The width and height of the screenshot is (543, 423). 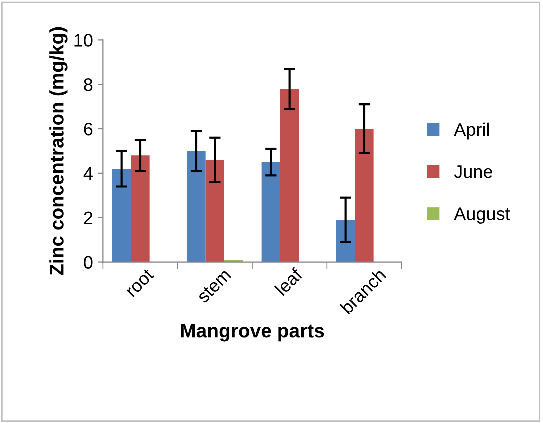 What do you see at coordinates (482, 216) in the screenshot?
I see `legend-label: August` at bounding box center [482, 216].